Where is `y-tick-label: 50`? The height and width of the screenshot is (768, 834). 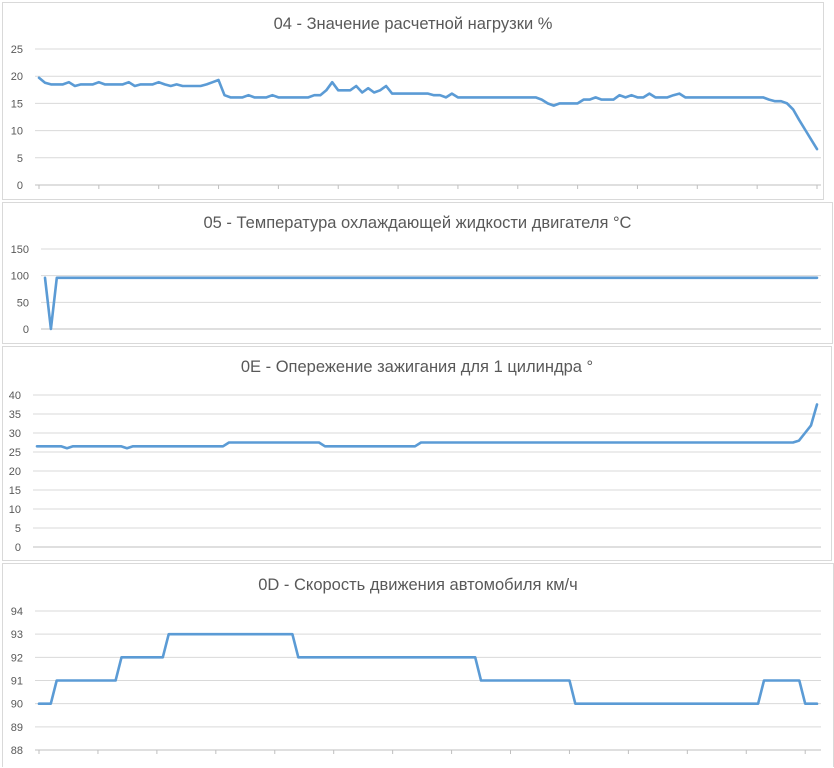 y-tick-label: 50 is located at coordinates (23, 303).